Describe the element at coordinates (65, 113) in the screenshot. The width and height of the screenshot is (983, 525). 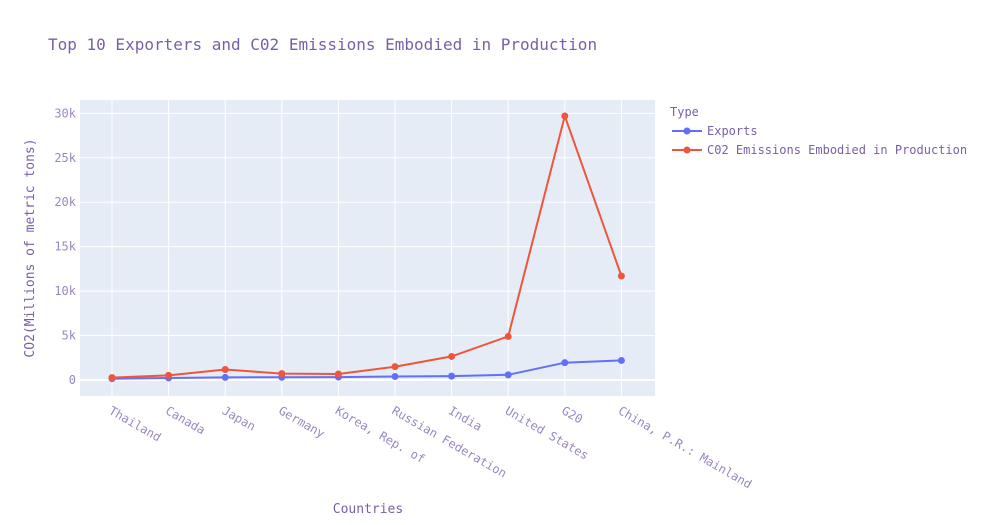
I see `y-tick-label: 30k` at that location.